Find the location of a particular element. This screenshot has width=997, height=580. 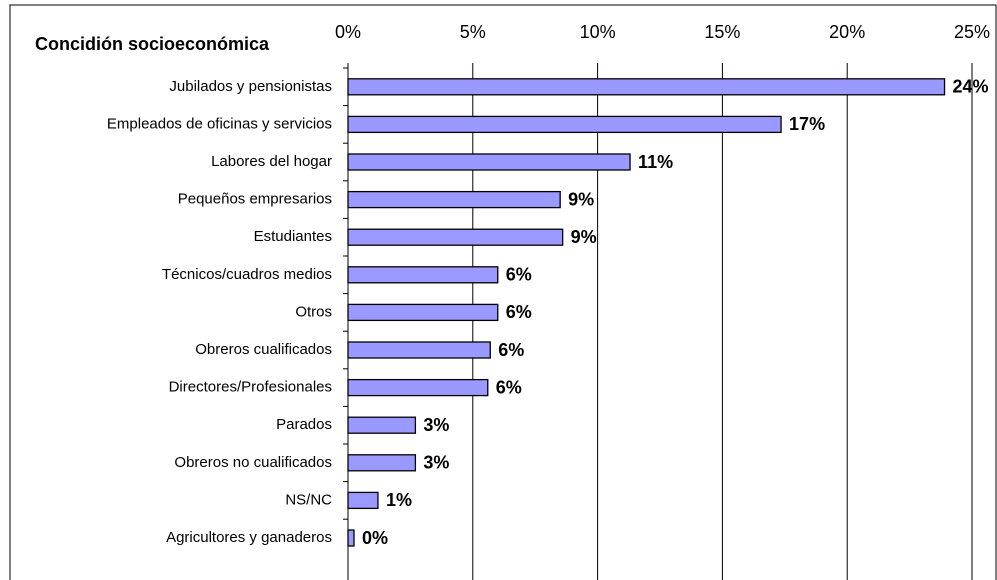

x-tick-label: 0% is located at coordinates (348, 32).